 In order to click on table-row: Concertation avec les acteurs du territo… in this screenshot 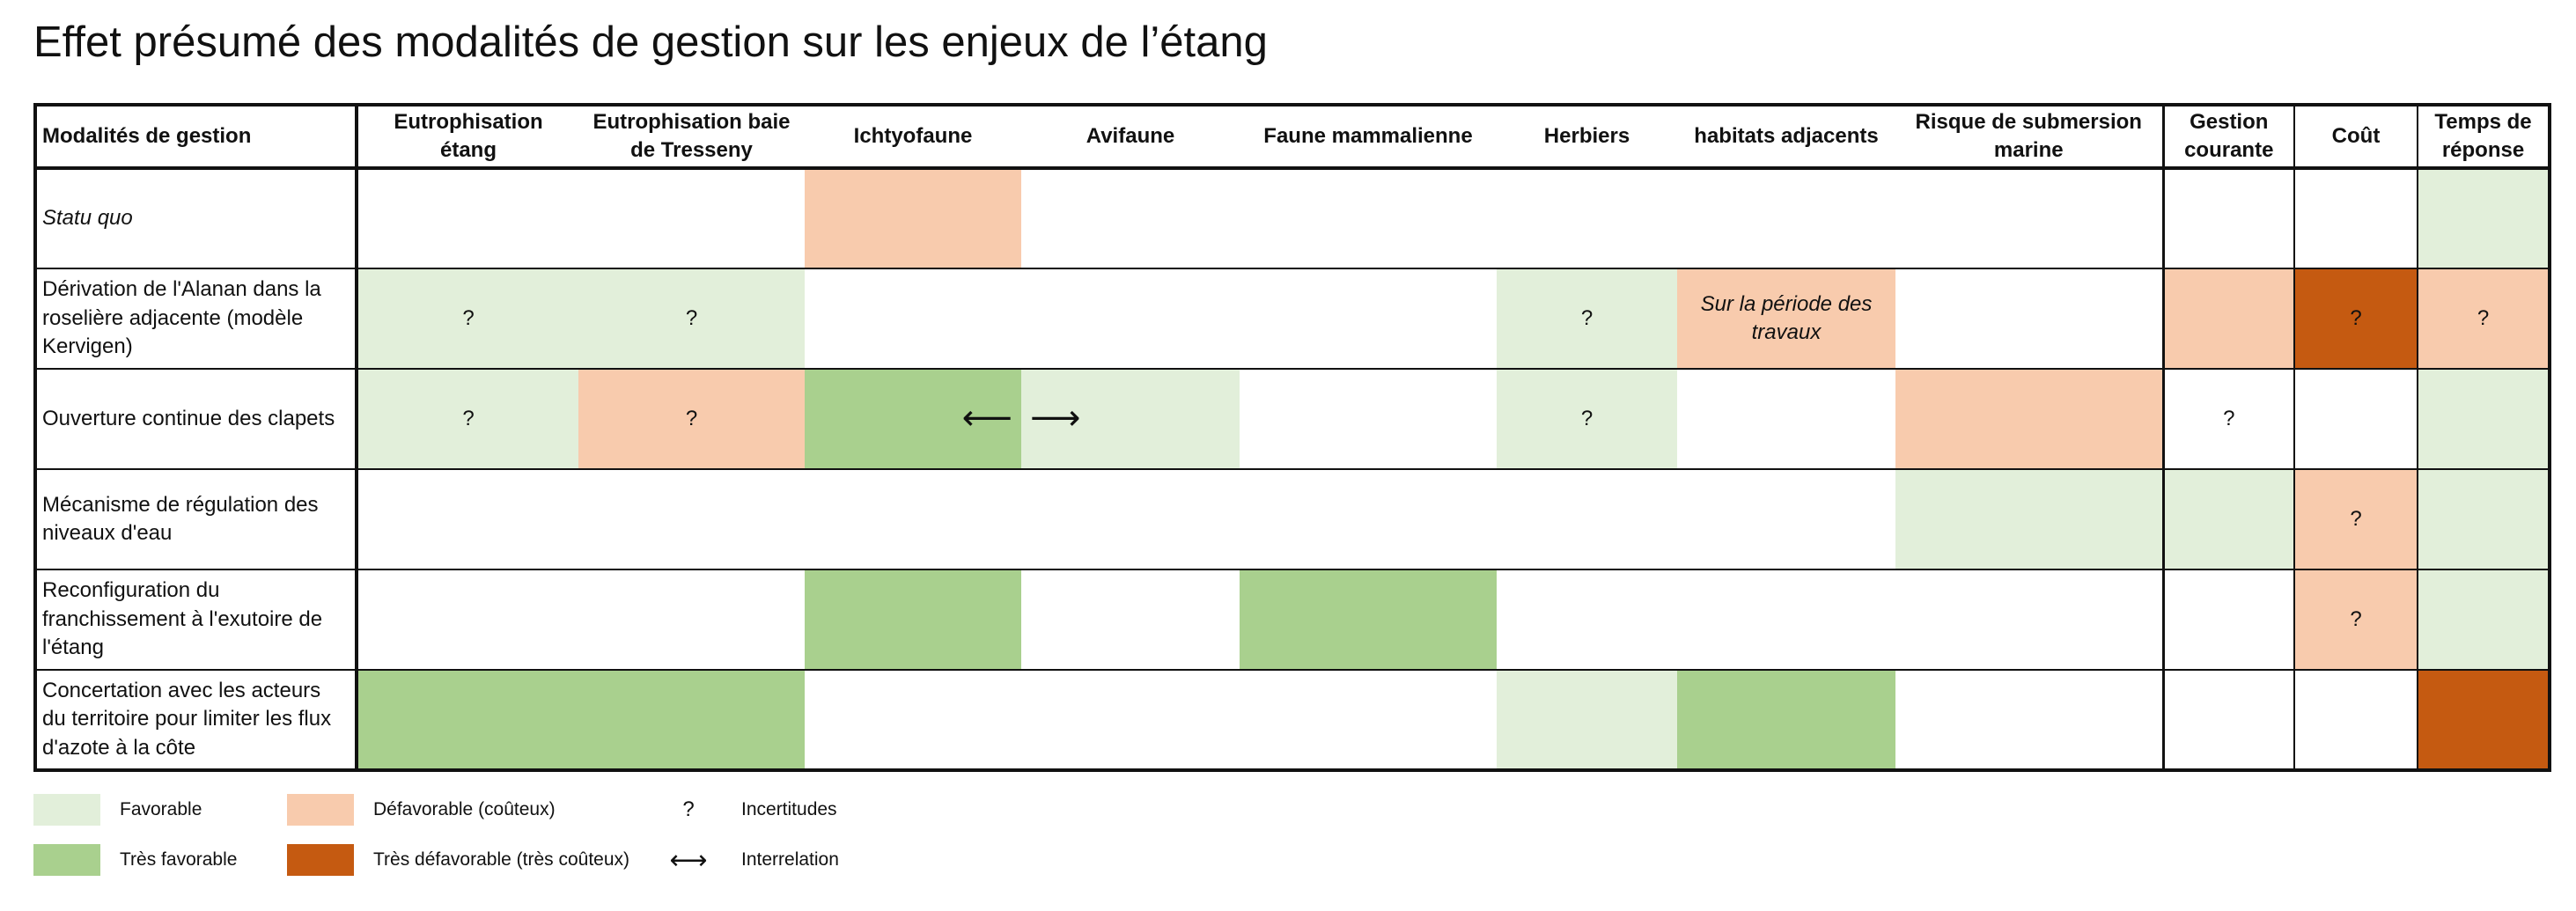, I will do `click(1292, 720)`.